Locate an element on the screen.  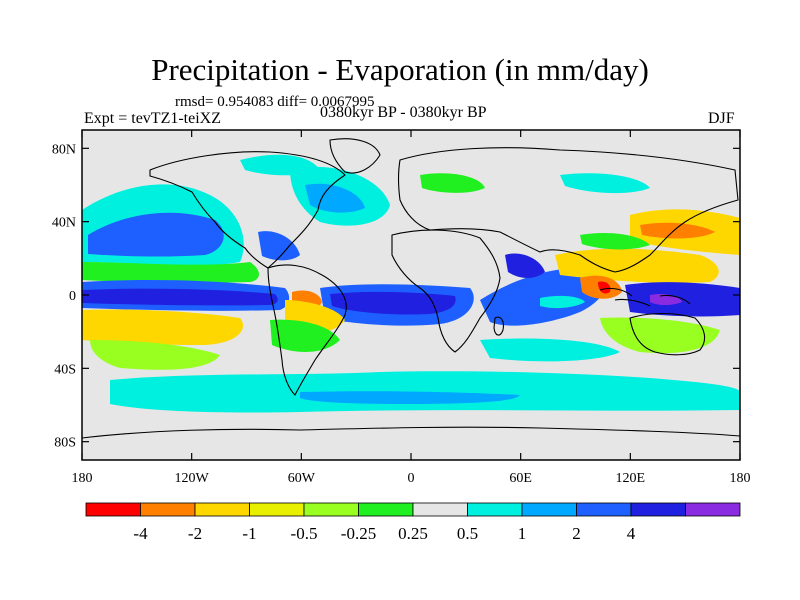
coast-africa is located at coordinates (446, 291).